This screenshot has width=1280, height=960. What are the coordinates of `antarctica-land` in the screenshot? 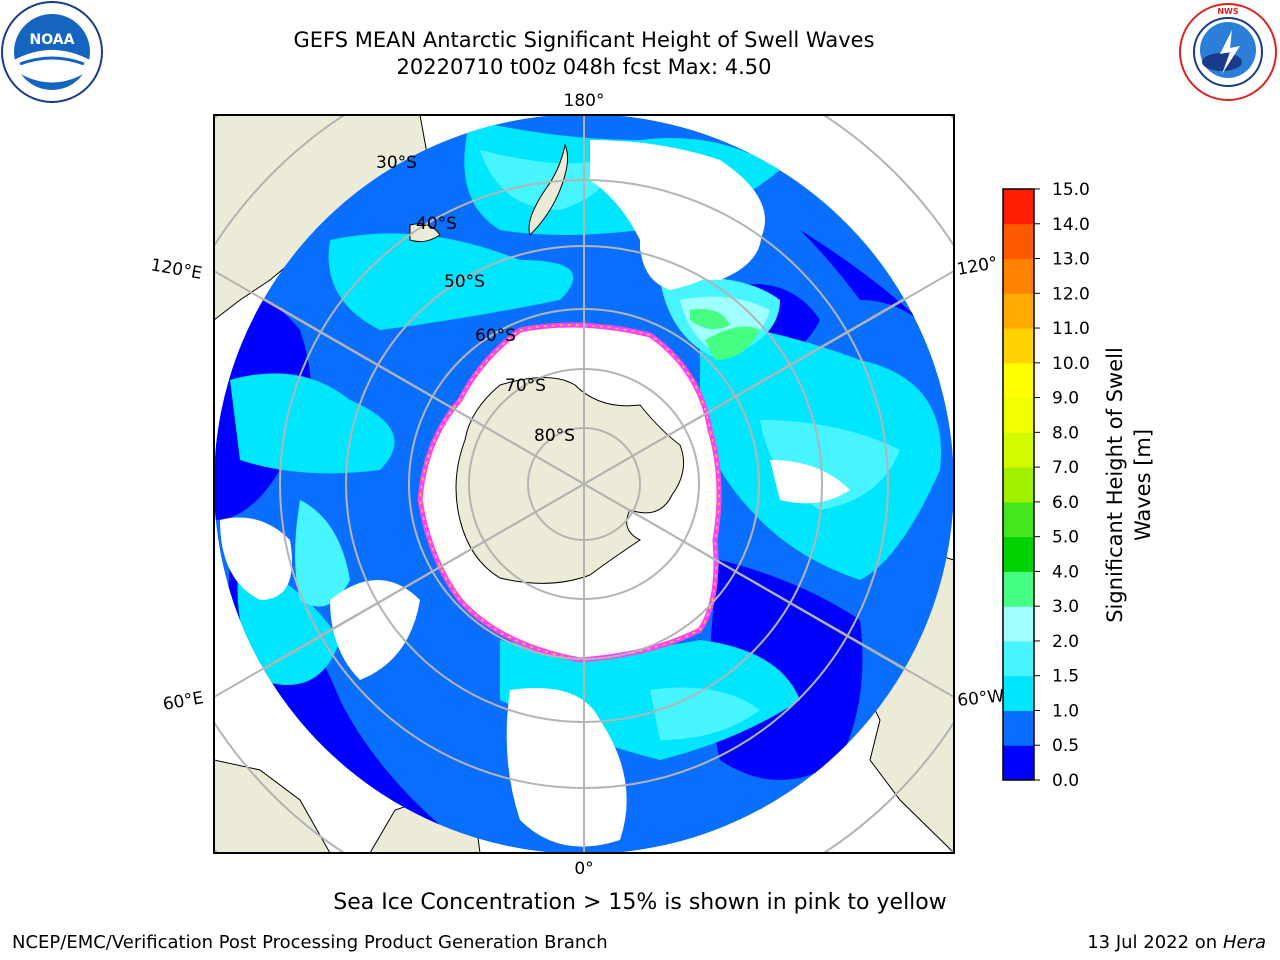 It's located at (570, 480).